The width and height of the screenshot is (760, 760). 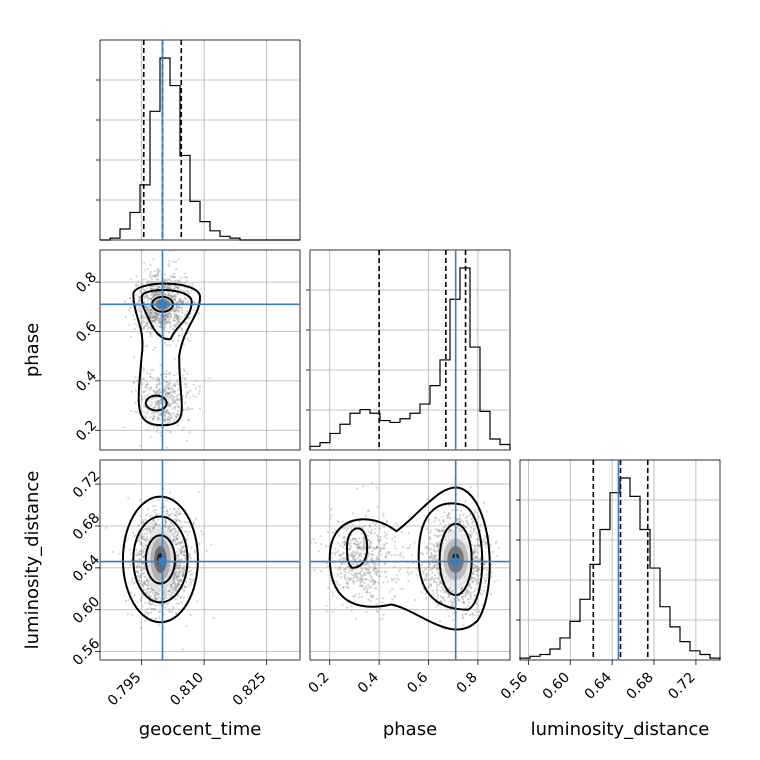 I want to click on geocent-time-histogram-panel, so click(x=198, y=140).